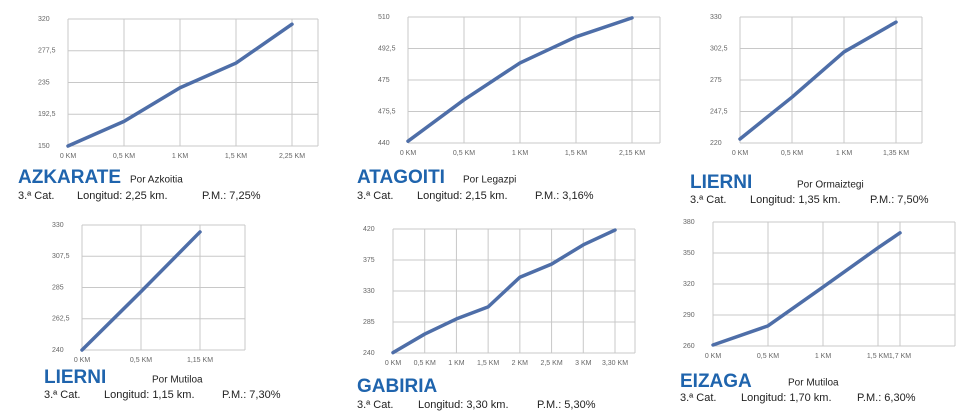 The height and width of the screenshot is (418, 971). What do you see at coordinates (61, 256) in the screenshot?
I see `y-tick-label: 307,5` at bounding box center [61, 256].